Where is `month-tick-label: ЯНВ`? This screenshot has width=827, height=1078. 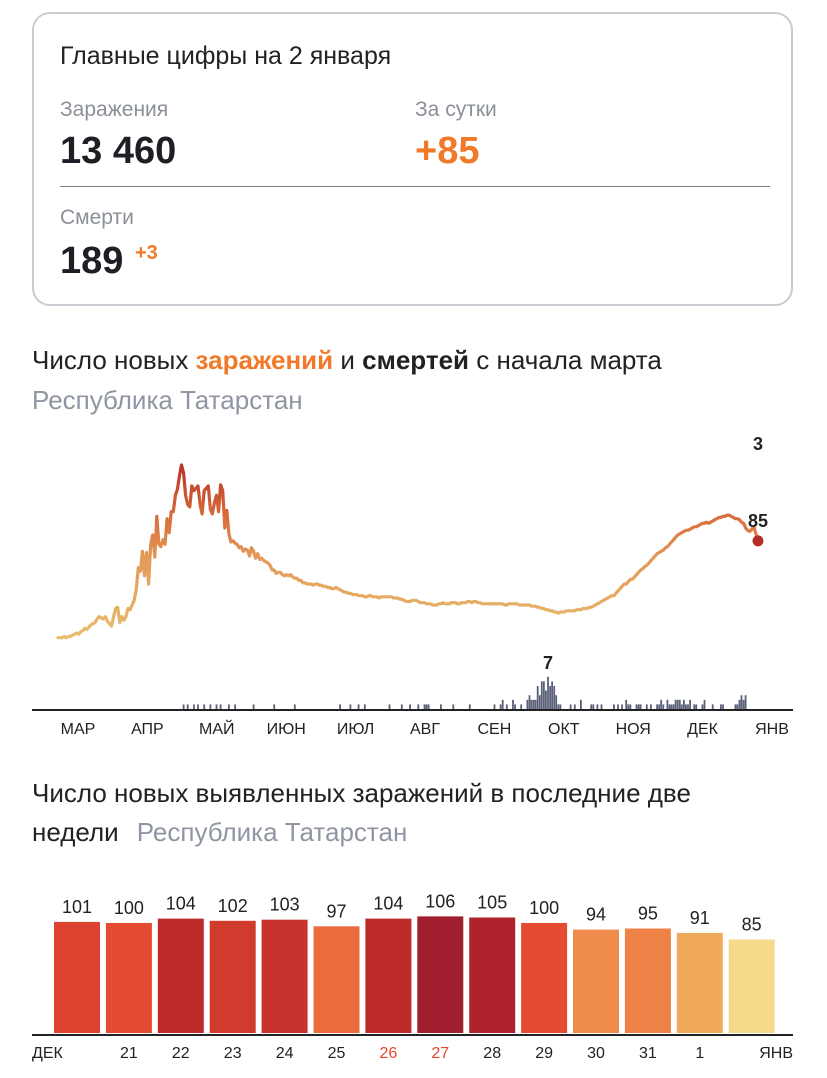
month-tick-label: ЯНВ is located at coordinates (772, 729).